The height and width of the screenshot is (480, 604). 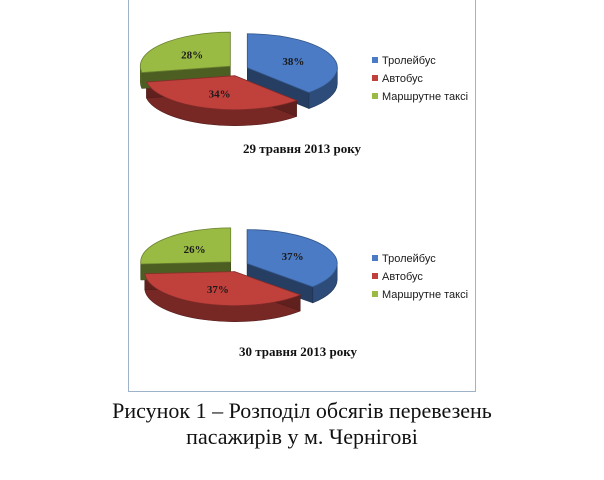 What do you see at coordinates (302, 148) in the screenshot?
I see `chart-title-1: 29 травня 2013 року` at bounding box center [302, 148].